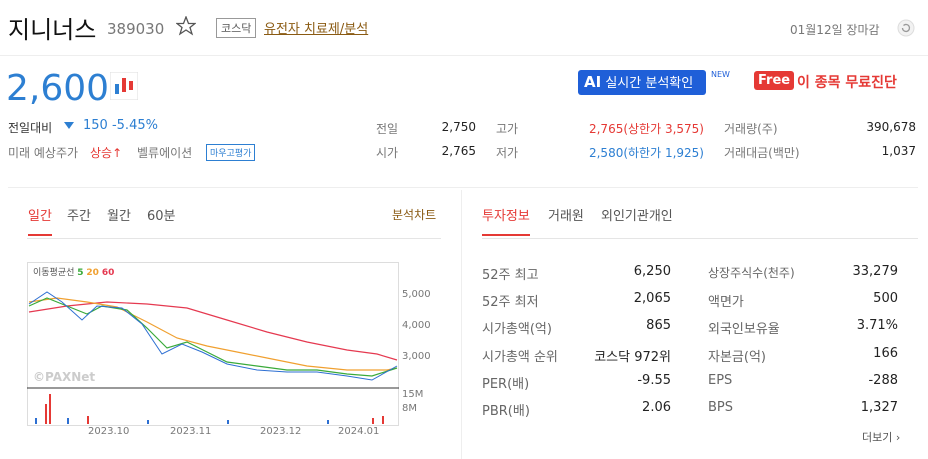  I want to click on more-text: 더보기, so click(877, 437).